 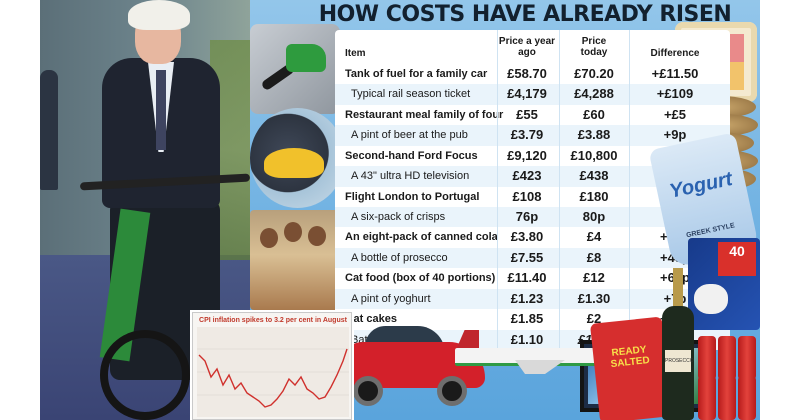 What do you see at coordinates (49, 130) in the screenshot?
I see `photo-background-person` at bounding box center [49, 130].